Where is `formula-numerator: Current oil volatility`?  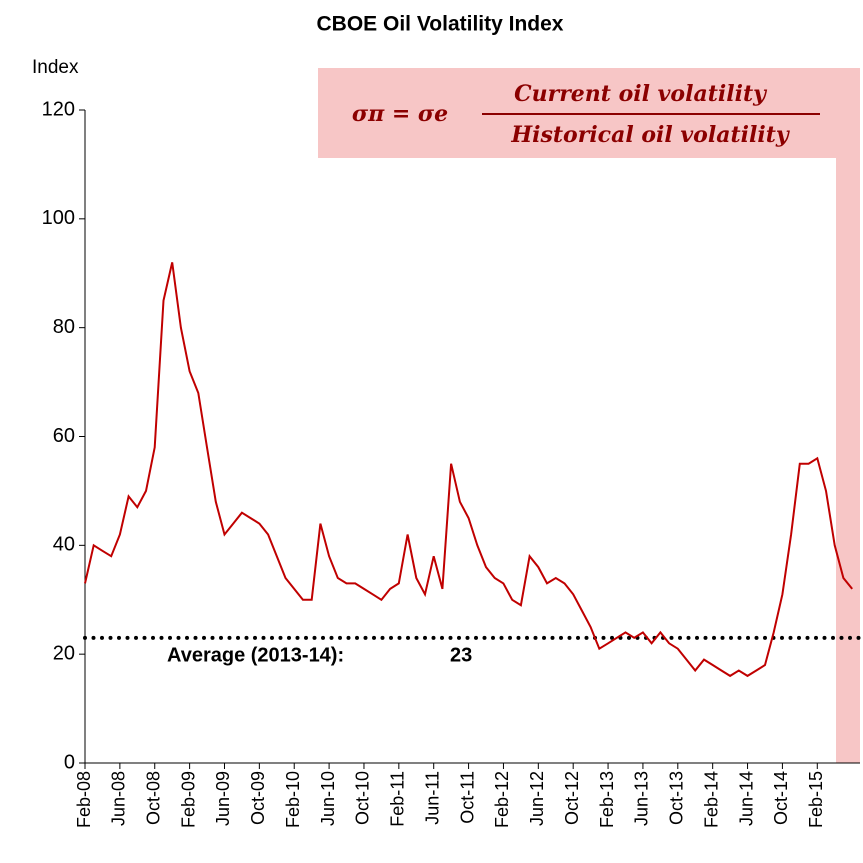 formula-numerator: Current oil volatility is located at coordinates (641, 94).